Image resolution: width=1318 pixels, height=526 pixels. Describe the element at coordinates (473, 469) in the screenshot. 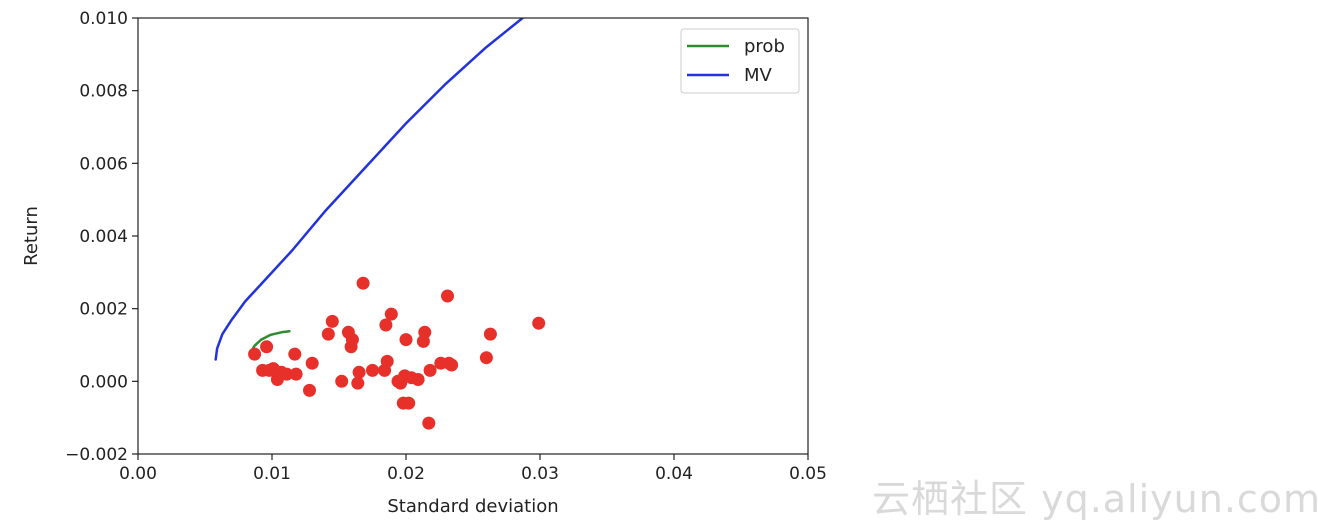

I see `x-axis: 0.00 0.01 0.02 0.03 0.04 0.05` at that location.